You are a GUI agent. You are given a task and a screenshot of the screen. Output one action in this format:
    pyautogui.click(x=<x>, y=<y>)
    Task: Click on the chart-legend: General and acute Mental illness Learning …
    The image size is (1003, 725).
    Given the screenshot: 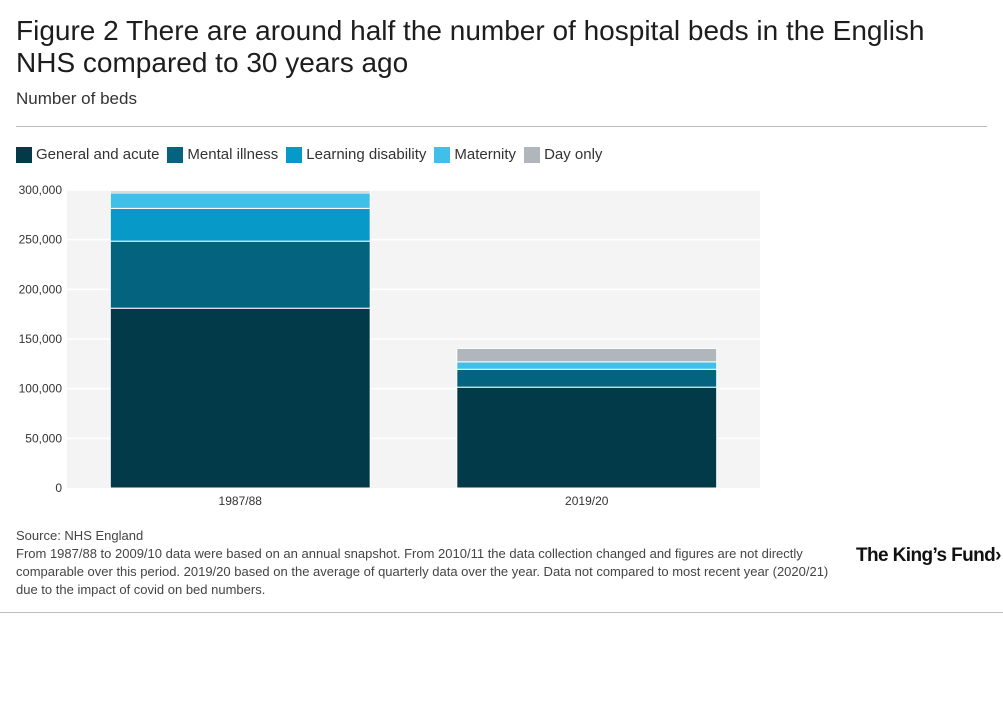 What is the action you would take?
    pyautogui.click(x=313, y=154)
    